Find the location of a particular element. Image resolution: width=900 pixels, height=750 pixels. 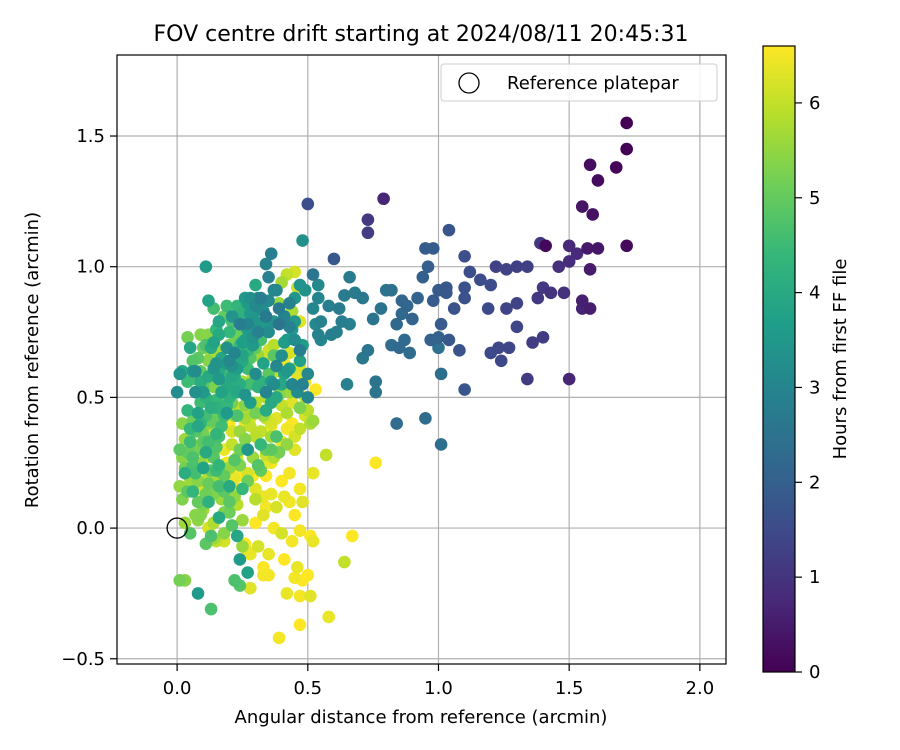

colorbar-label: Hours from first FF file is located at coordinates (840, 359).